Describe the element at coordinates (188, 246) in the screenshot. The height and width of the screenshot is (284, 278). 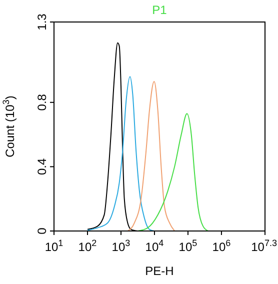
I see `x-tick-label: 10$^{5}$` at that location.